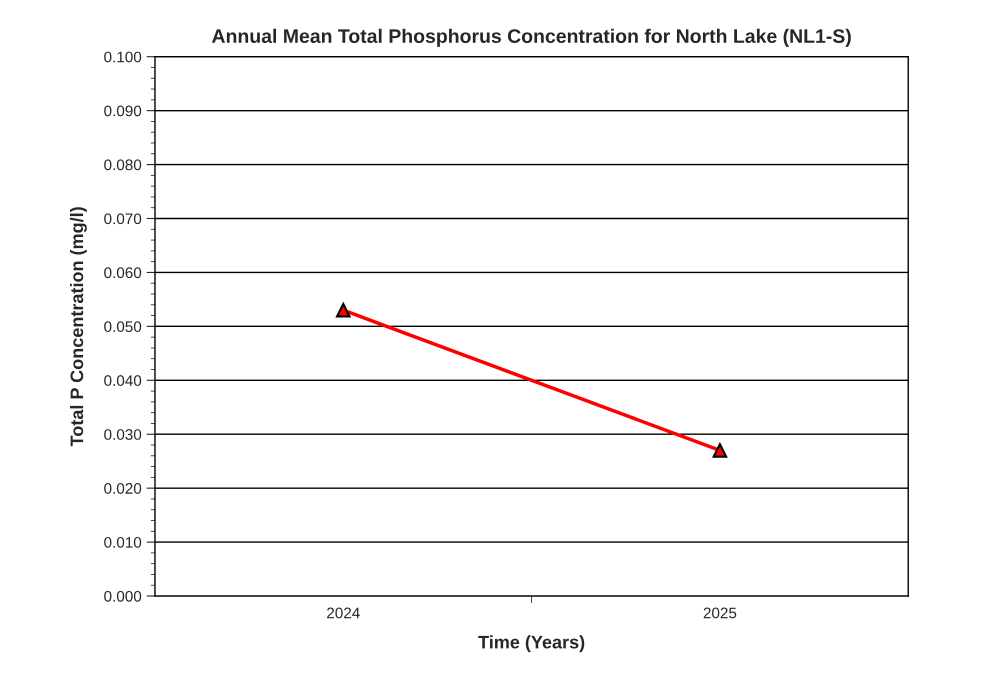 Image resolution: width=984 pixels, height=675 pixels. I want to click on chart-title: Annual Mean Total Phosphorus Concentration for North Lake (NL1-S), so click(531, 37).